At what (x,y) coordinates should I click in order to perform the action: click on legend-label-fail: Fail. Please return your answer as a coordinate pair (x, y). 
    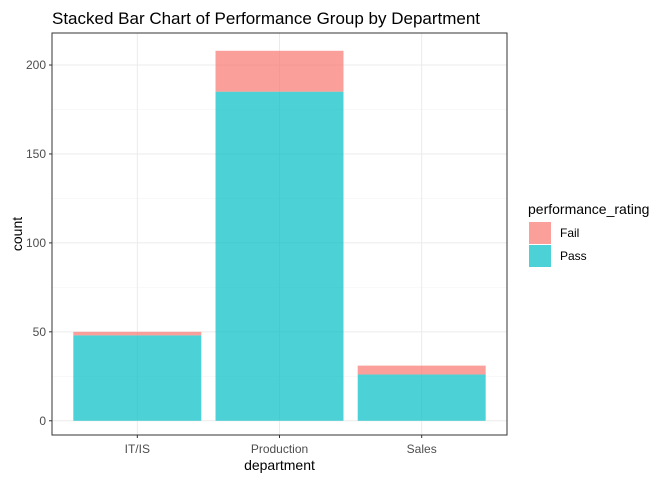
    Looking at the image, I should click on (569, 233).